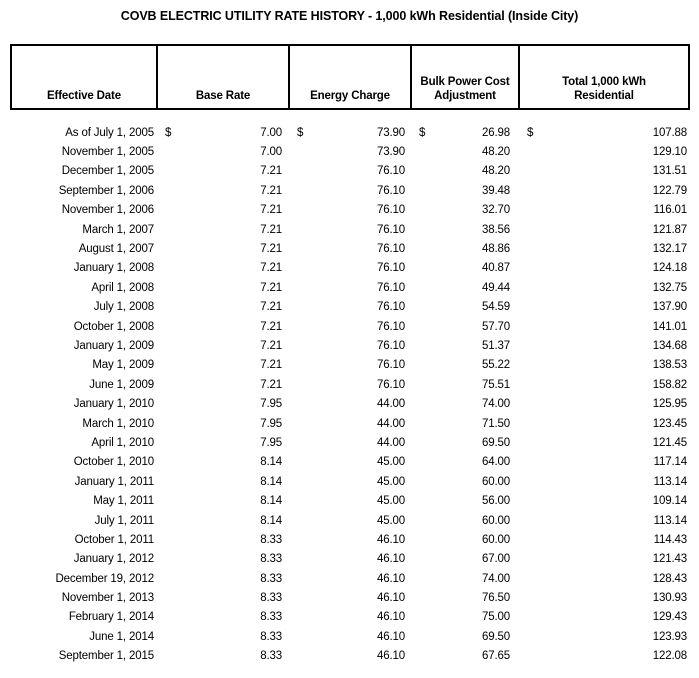 This screenshot has width=699, height=678. Describe the element at coordinates (495, 656) in the screenshot. I see `bulk-power-cost-adjustment-value: 67.65` at that location.